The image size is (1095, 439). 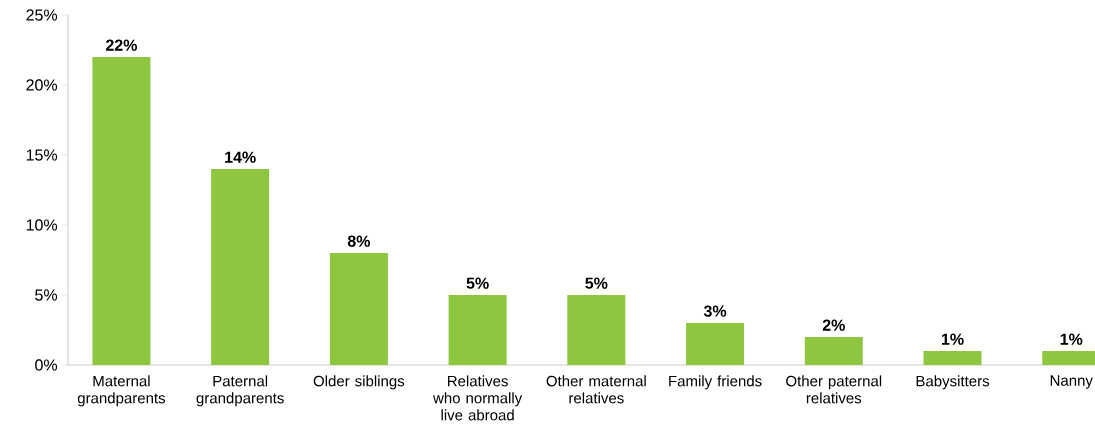 What do you see at coordinates (834, 389) in the screenshot?
I see `x-tick-label: Other paternal relatives` at bounding box center [834, 389].